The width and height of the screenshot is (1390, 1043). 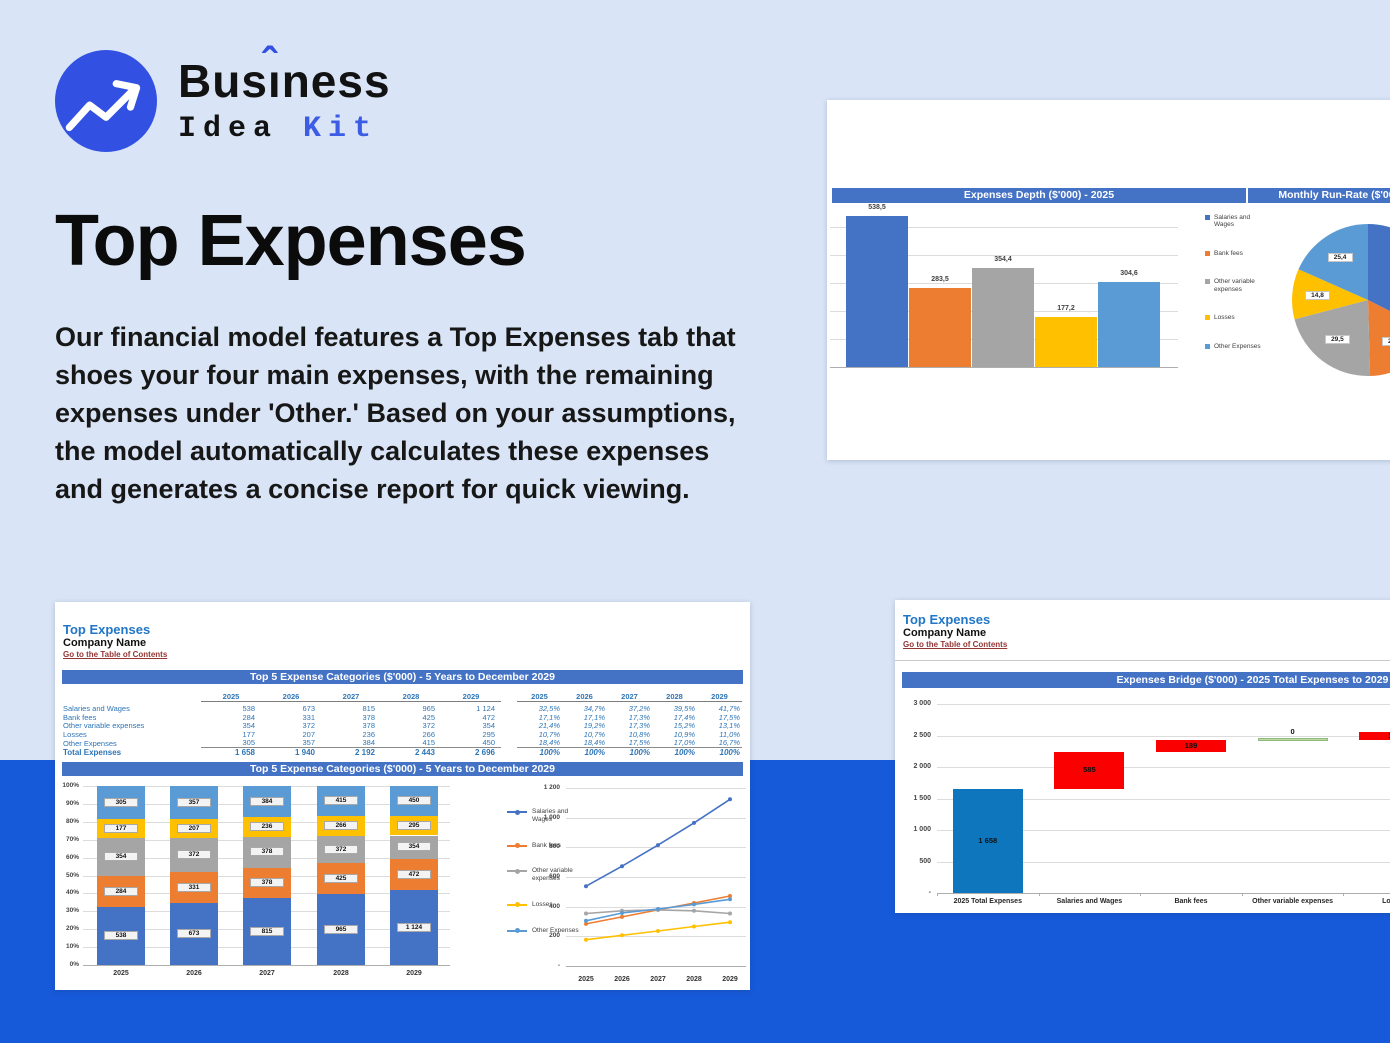 I want to click on y-axis-label: 90%, so click(x=72, y=803).